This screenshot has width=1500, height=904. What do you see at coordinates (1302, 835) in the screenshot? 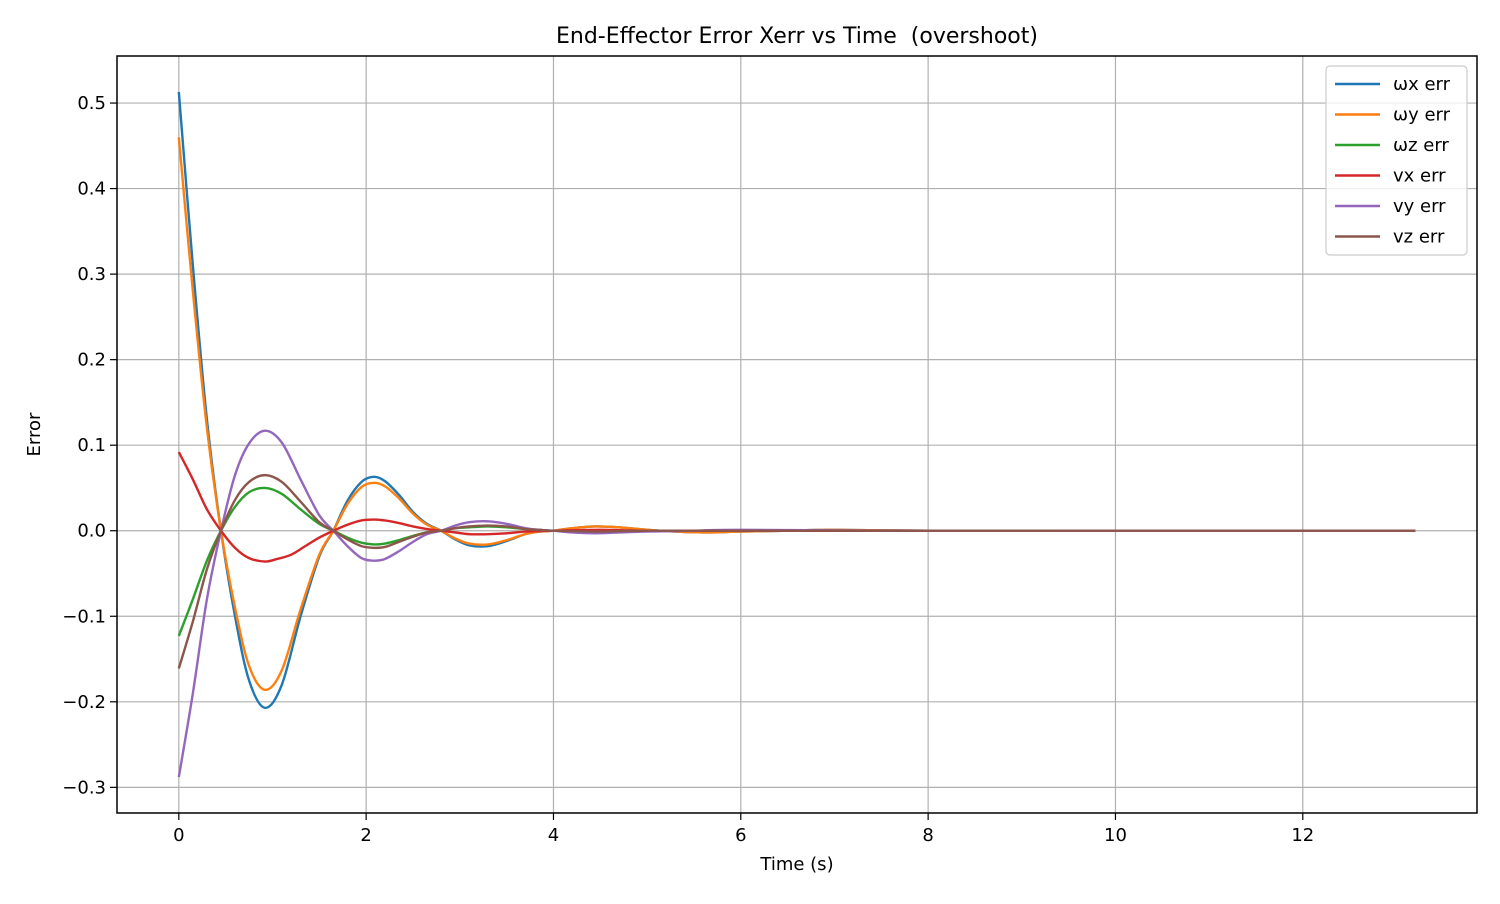
I see `x-tick-label: 12` at bounding box center [1302, 835].